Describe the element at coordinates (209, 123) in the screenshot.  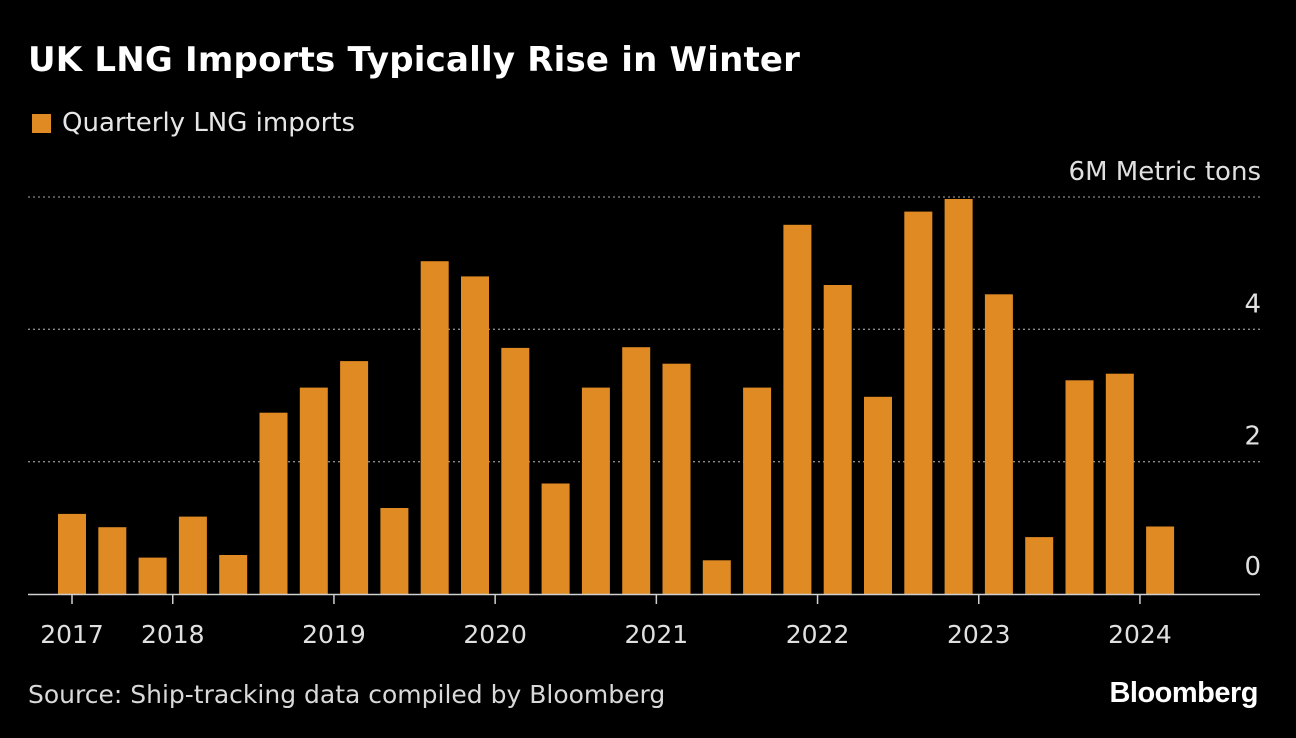
I see `legend-label: Quarterly LNG imports` at that location.